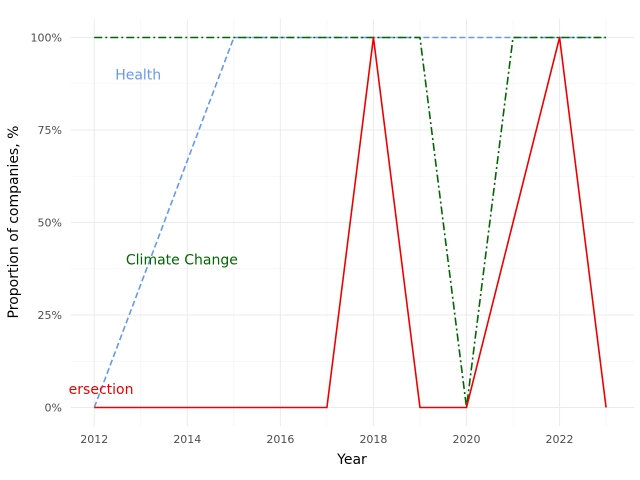 The width and height of the screenshot is (640, 480). Describe the element at coordinates (94, 439) in the screenshot. I see `x-tick-label: 2012` at that location.